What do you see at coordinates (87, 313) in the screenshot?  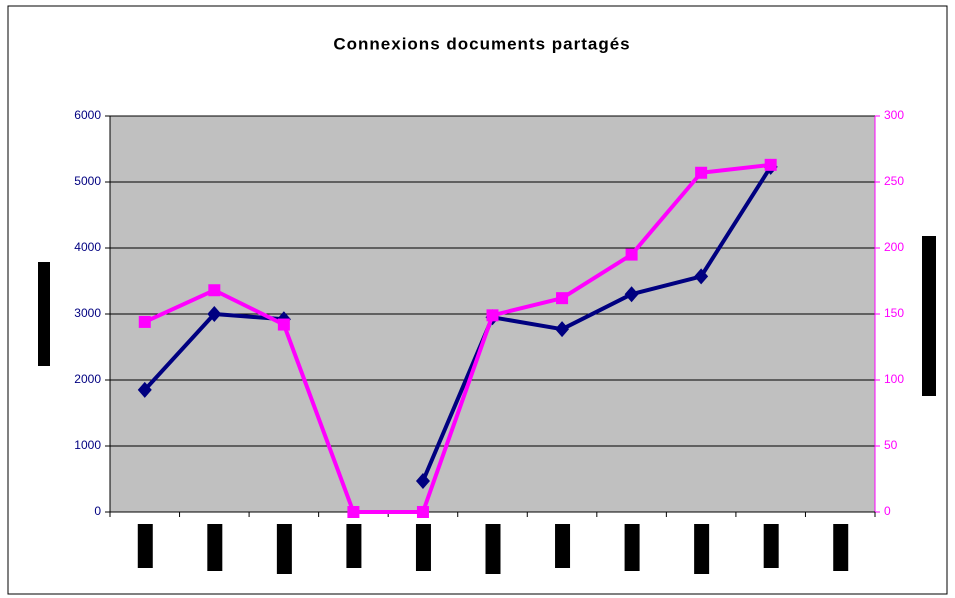 I see `y-tick-label: 3000` at bounding box center [87, 313].